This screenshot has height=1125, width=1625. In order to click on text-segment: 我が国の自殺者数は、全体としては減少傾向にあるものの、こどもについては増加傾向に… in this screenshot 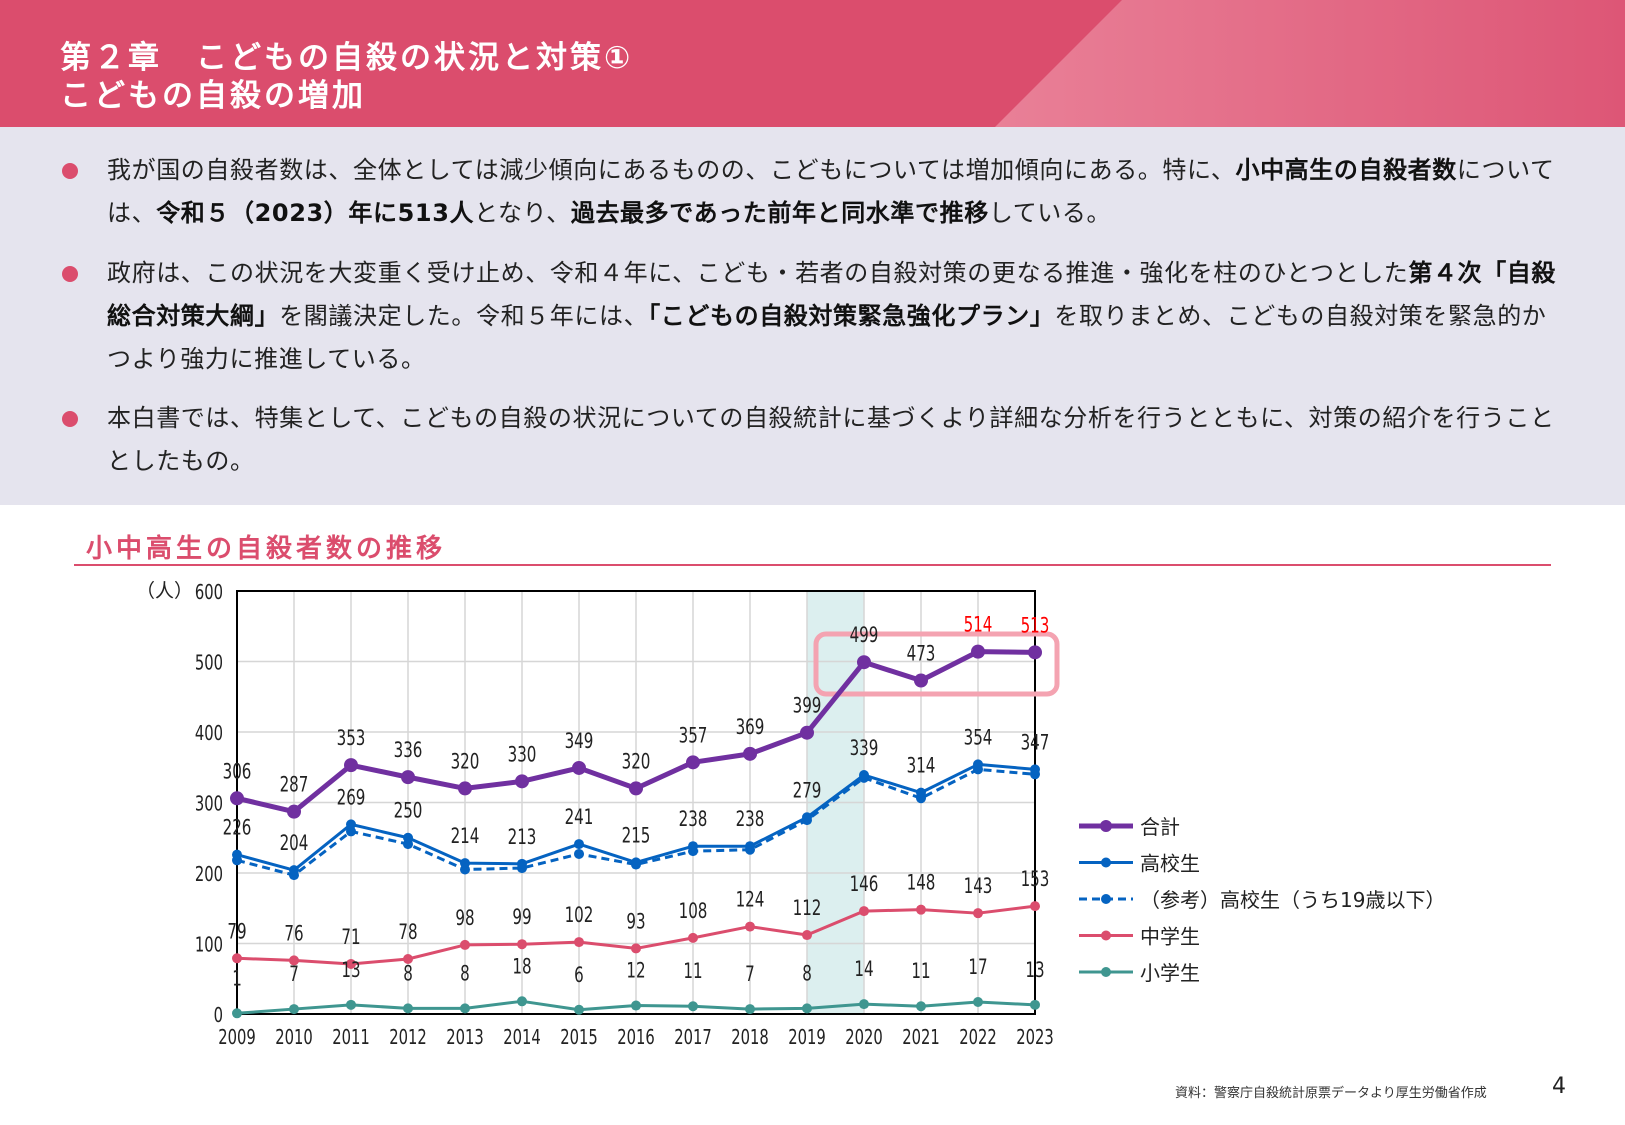, I will do `click(671, 170)`.